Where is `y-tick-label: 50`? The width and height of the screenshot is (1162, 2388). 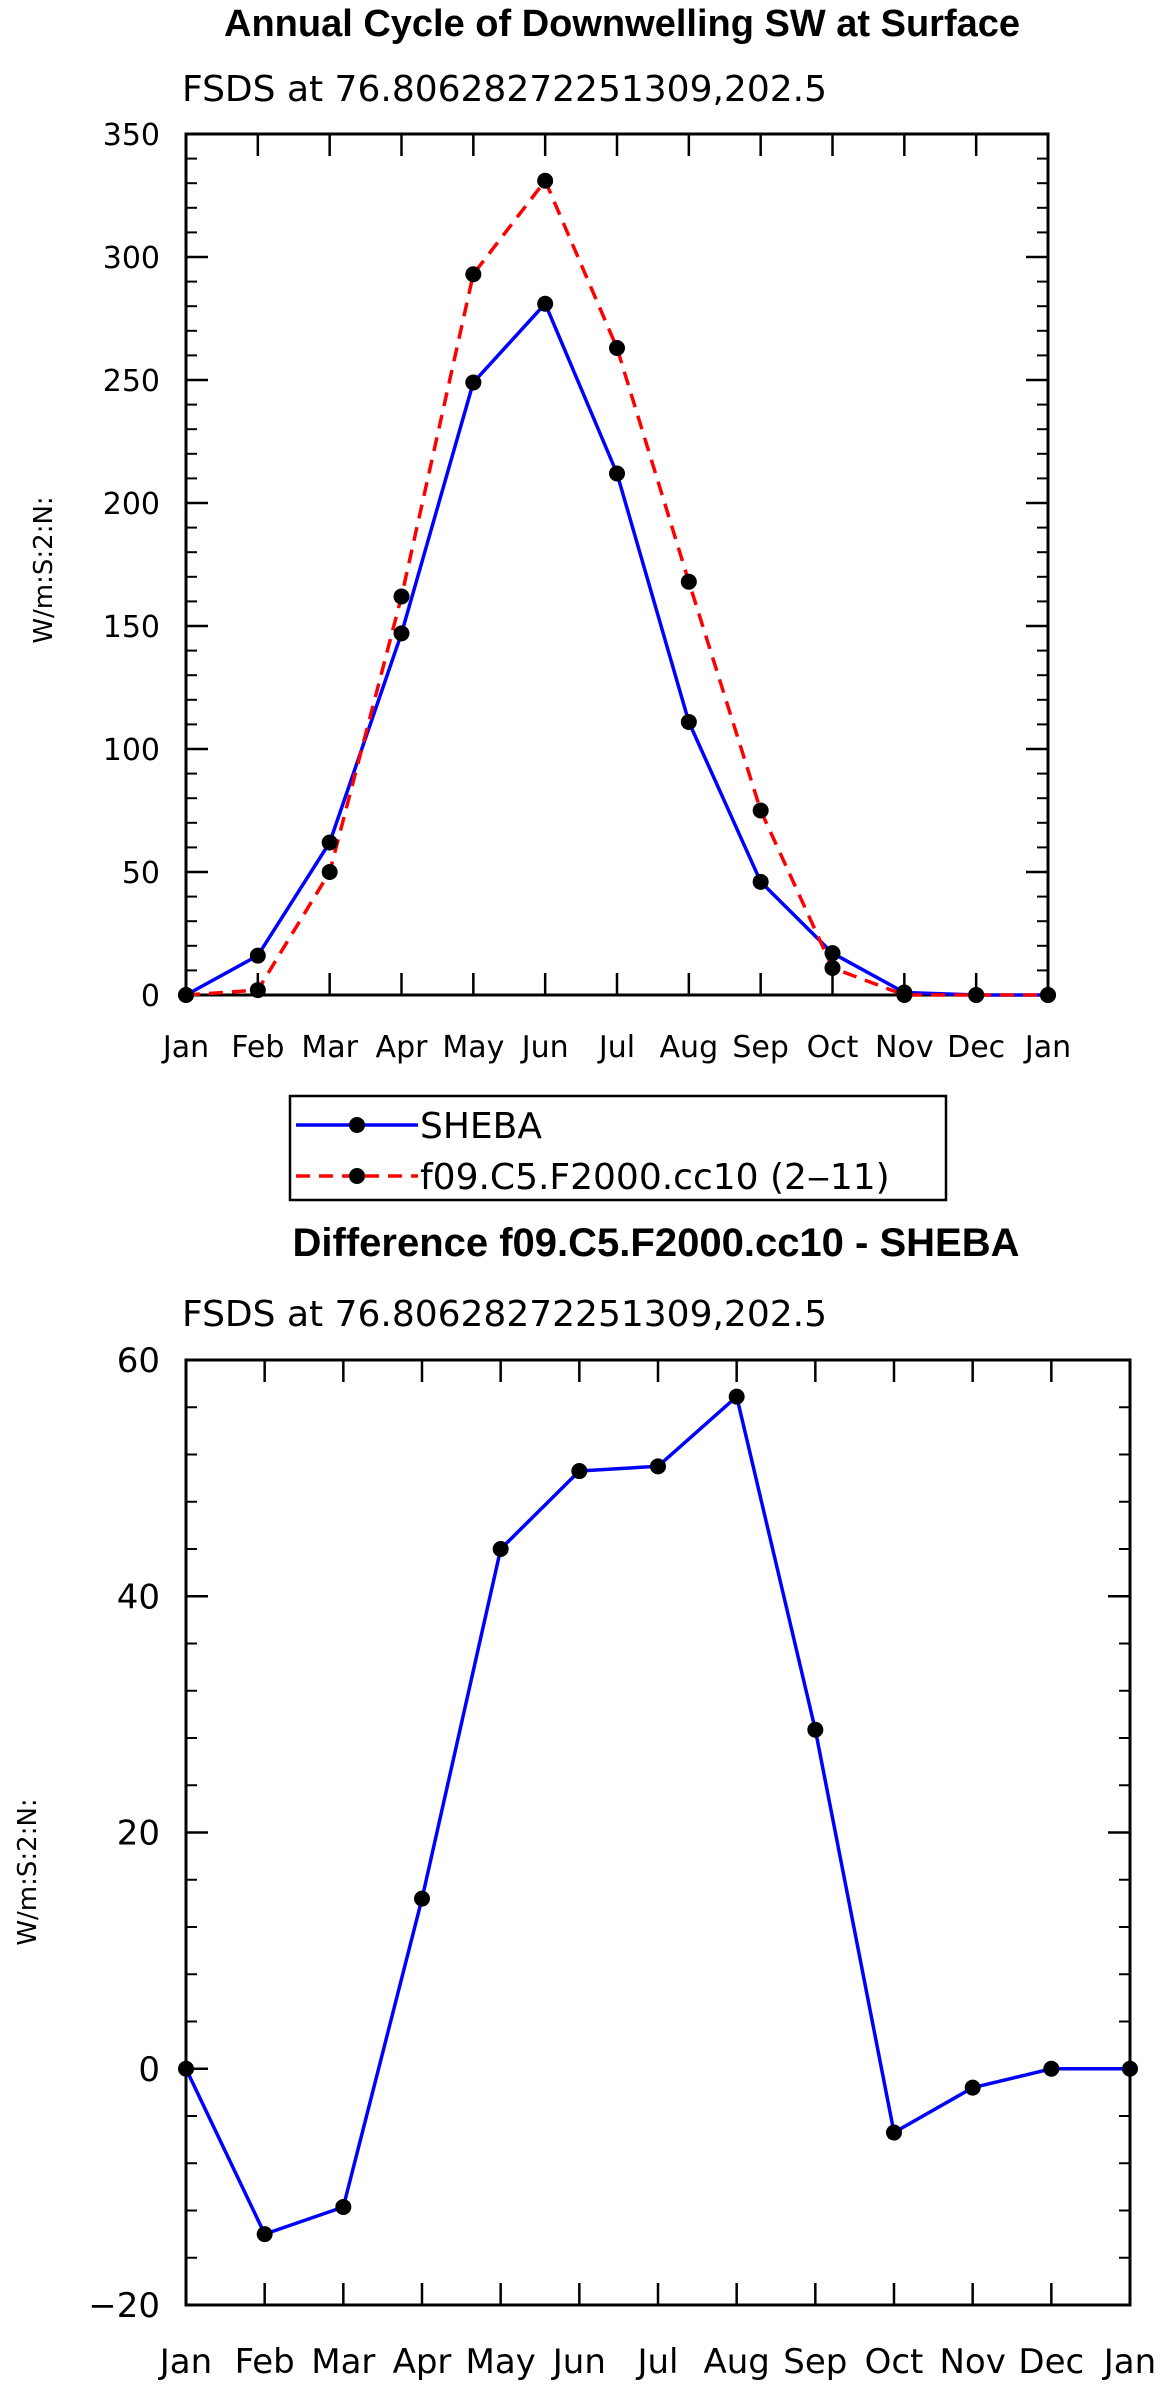 y-tick-label: 50 is located at coordinates (141, 873).